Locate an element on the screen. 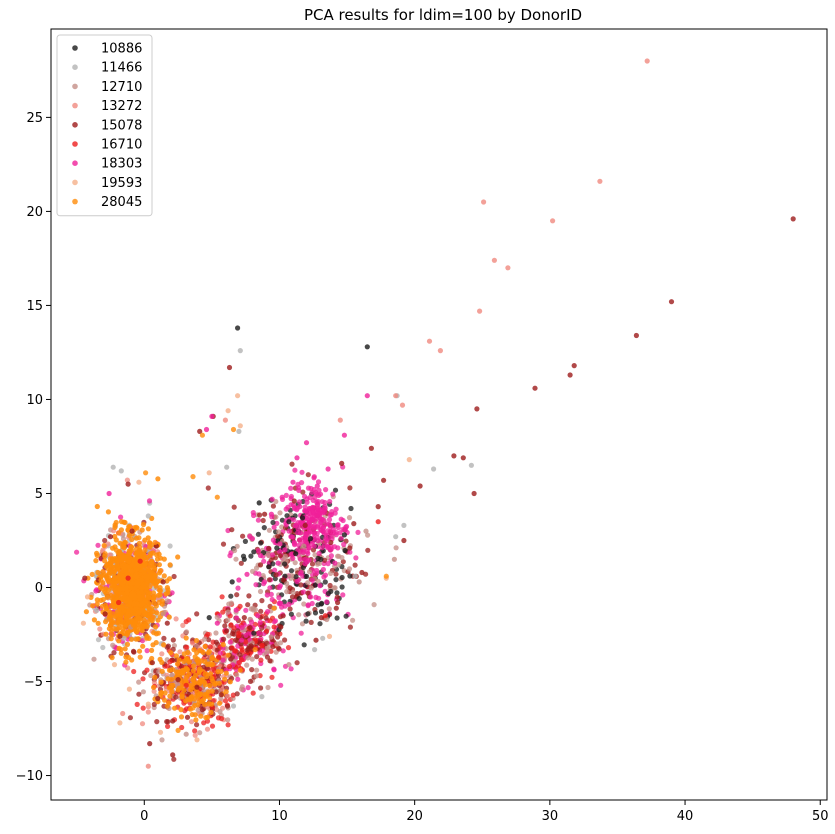 Image resolution: width=835 pixels, height=834 pixels. legend-label: 13272 is located at coordinates (121, 106).